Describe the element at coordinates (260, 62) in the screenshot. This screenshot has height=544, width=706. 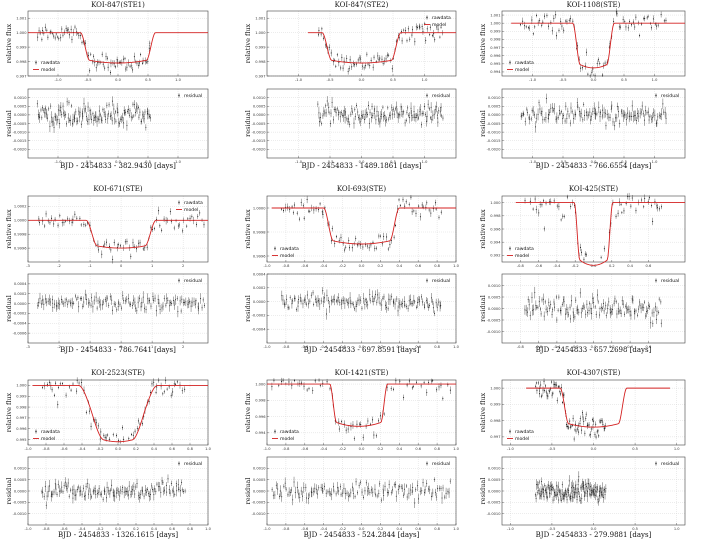
I see `flux-axes-ytick-label: 0.998` at that location.